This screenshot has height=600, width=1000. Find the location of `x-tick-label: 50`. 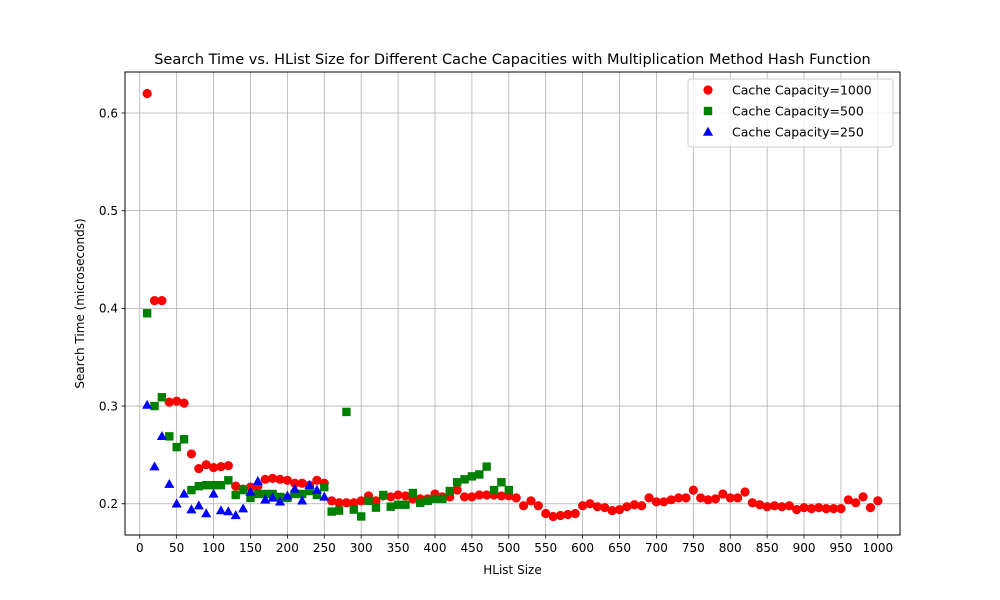

x-tick-label: 50 is located at coordinates (176, 548).